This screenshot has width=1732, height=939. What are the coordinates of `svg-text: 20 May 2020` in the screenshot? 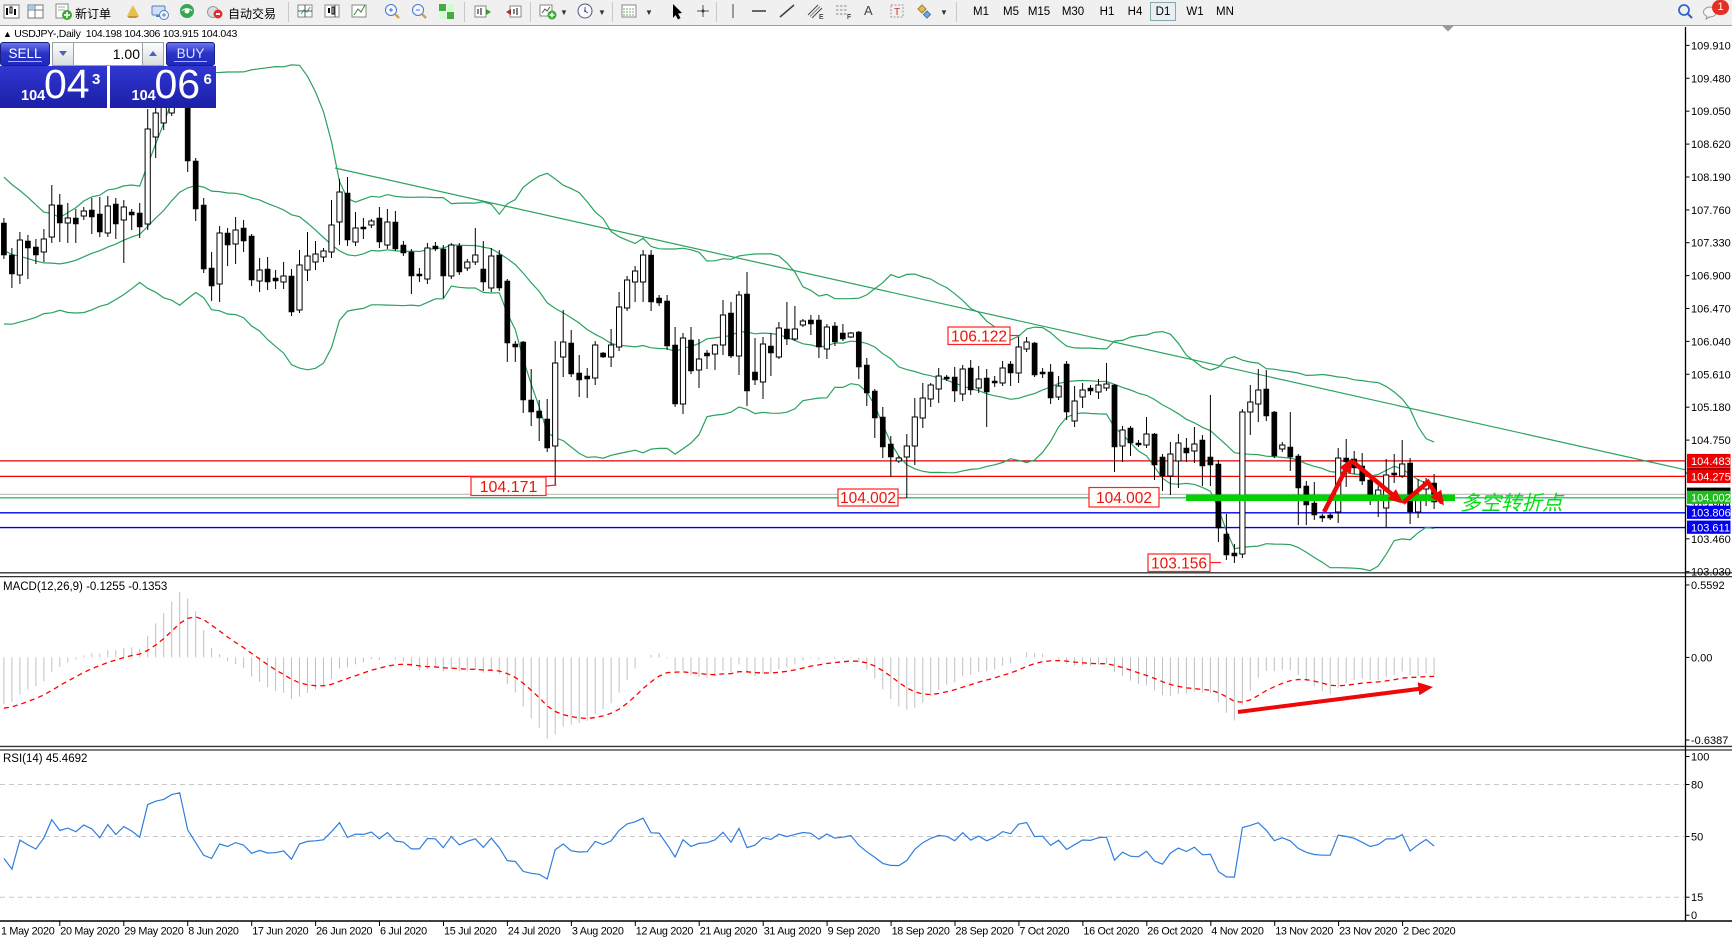 It's located at (89, 932).